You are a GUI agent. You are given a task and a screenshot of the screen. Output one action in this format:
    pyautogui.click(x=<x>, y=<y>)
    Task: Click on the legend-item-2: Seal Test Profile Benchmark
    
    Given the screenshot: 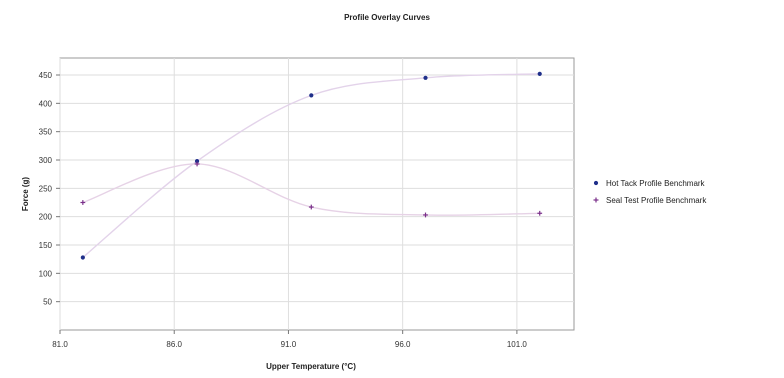 What is the action you would take?
    pyautogui.click(x=650, y=200)
    